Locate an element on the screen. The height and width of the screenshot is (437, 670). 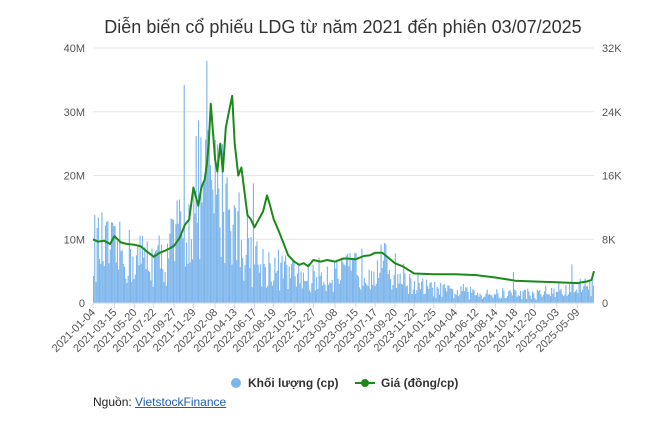
legend-volume-label: Khối lượng (cp) is located at coordinates (293, 383).